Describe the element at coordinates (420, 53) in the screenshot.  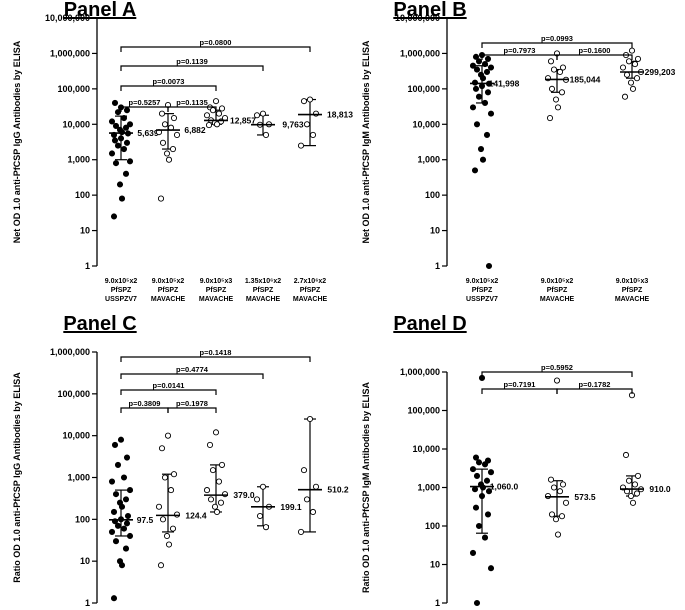
I see `y-tick-label: 1,000,000` at that location.